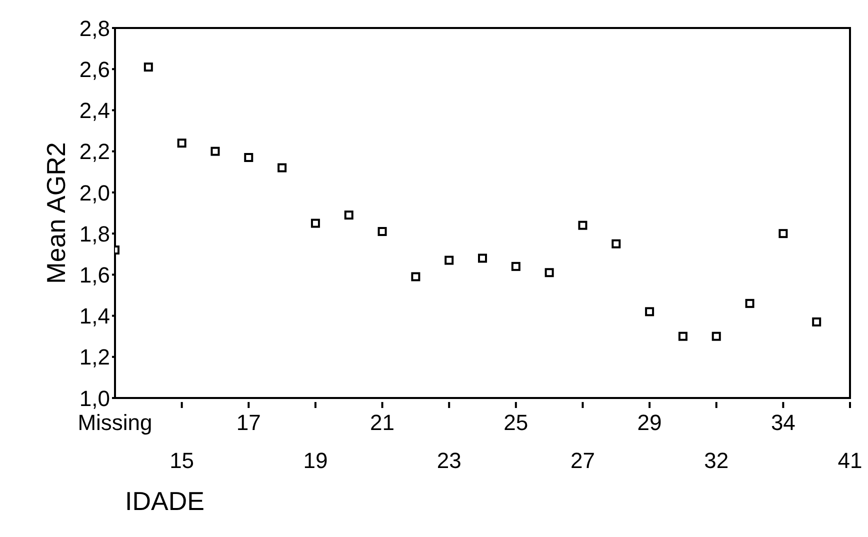 This screenshot has width=868, height=537. What do you see at coordinates (716, 460) in the screenshot?
I see `x-tick-label: 32` at bounding box center [716, 460].